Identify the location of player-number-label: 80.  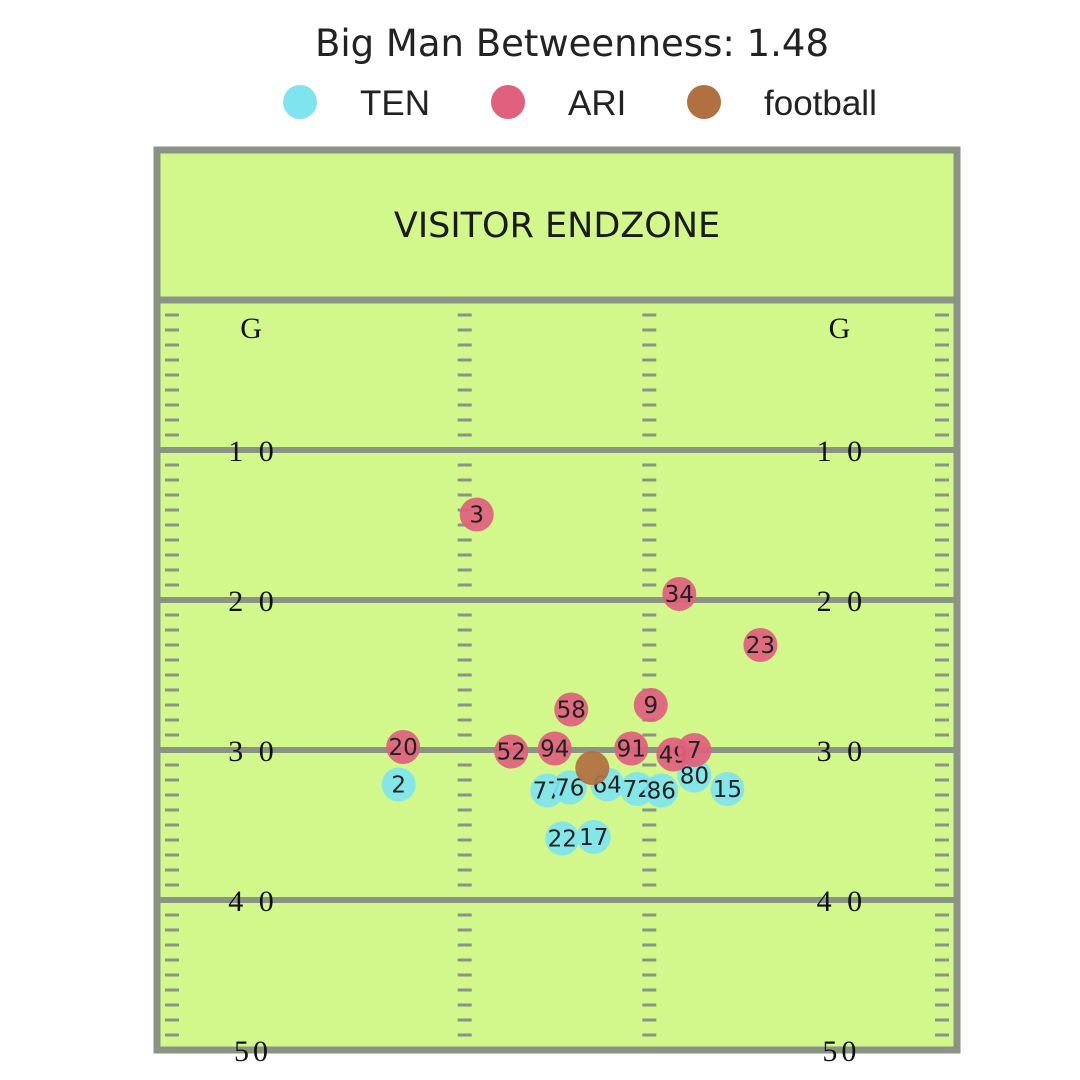
(694, 777).